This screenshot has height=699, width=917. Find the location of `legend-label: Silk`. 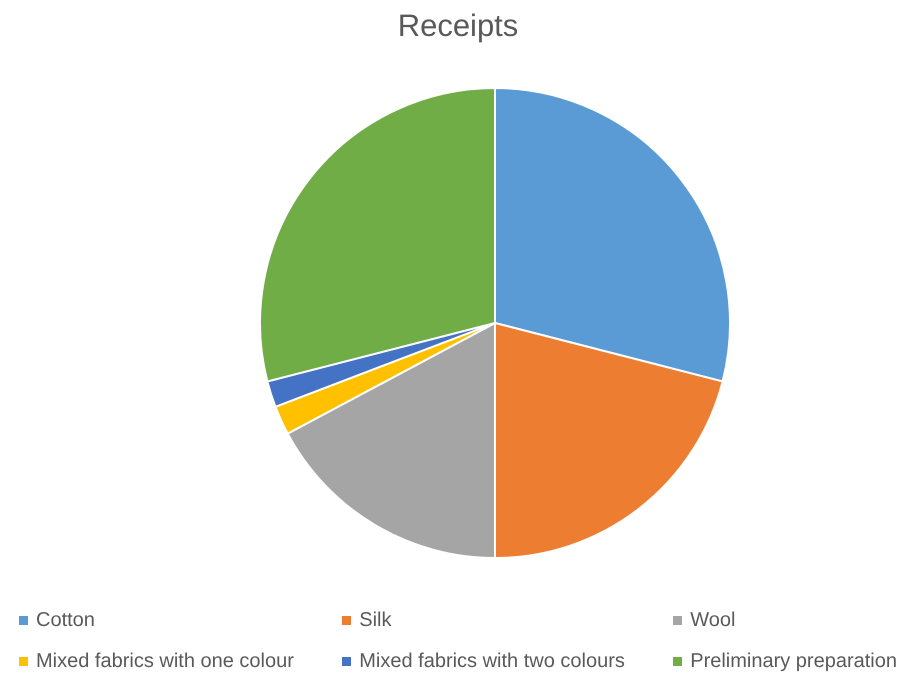

legend-label: Silk is located at coordinates (375, 620).